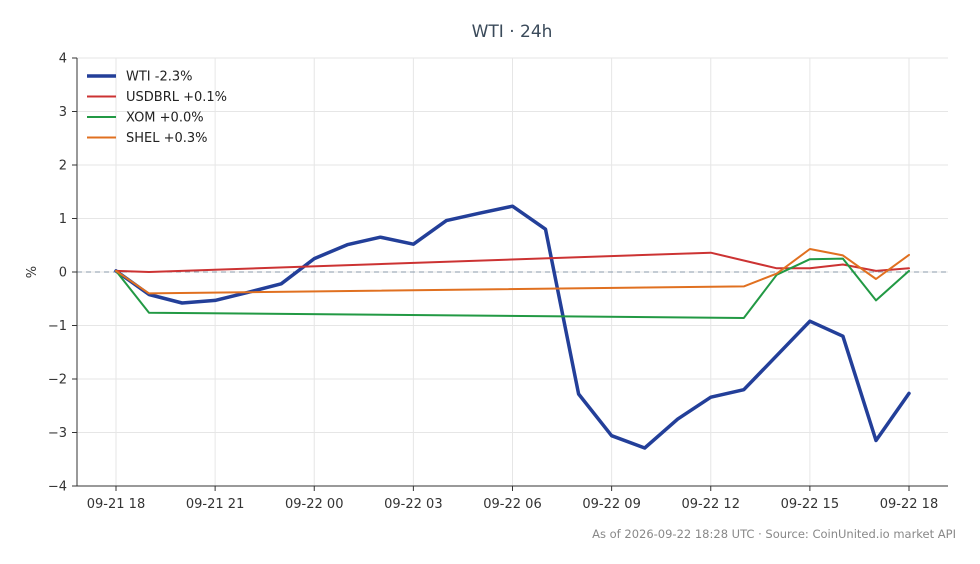  I want to click on legend-item-3: SHEL +0.3%, so click(147, 138).